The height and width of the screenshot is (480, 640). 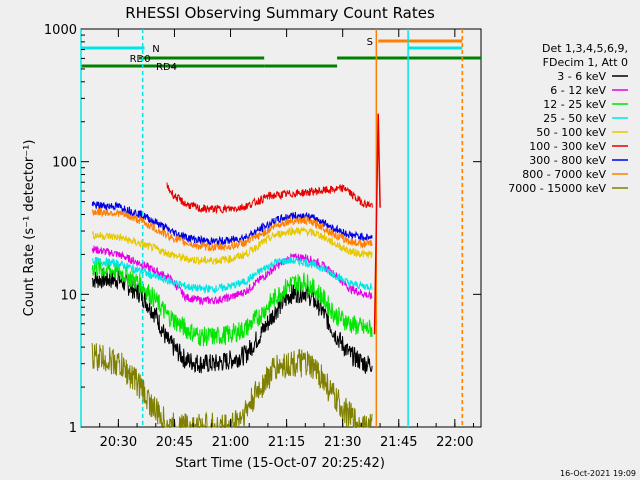 What do you see at coordinates (280, 13) in the screenshot?
I see `chart-title: RHESSI Observing Summary Count Rates` at bounding box center [280, 13].